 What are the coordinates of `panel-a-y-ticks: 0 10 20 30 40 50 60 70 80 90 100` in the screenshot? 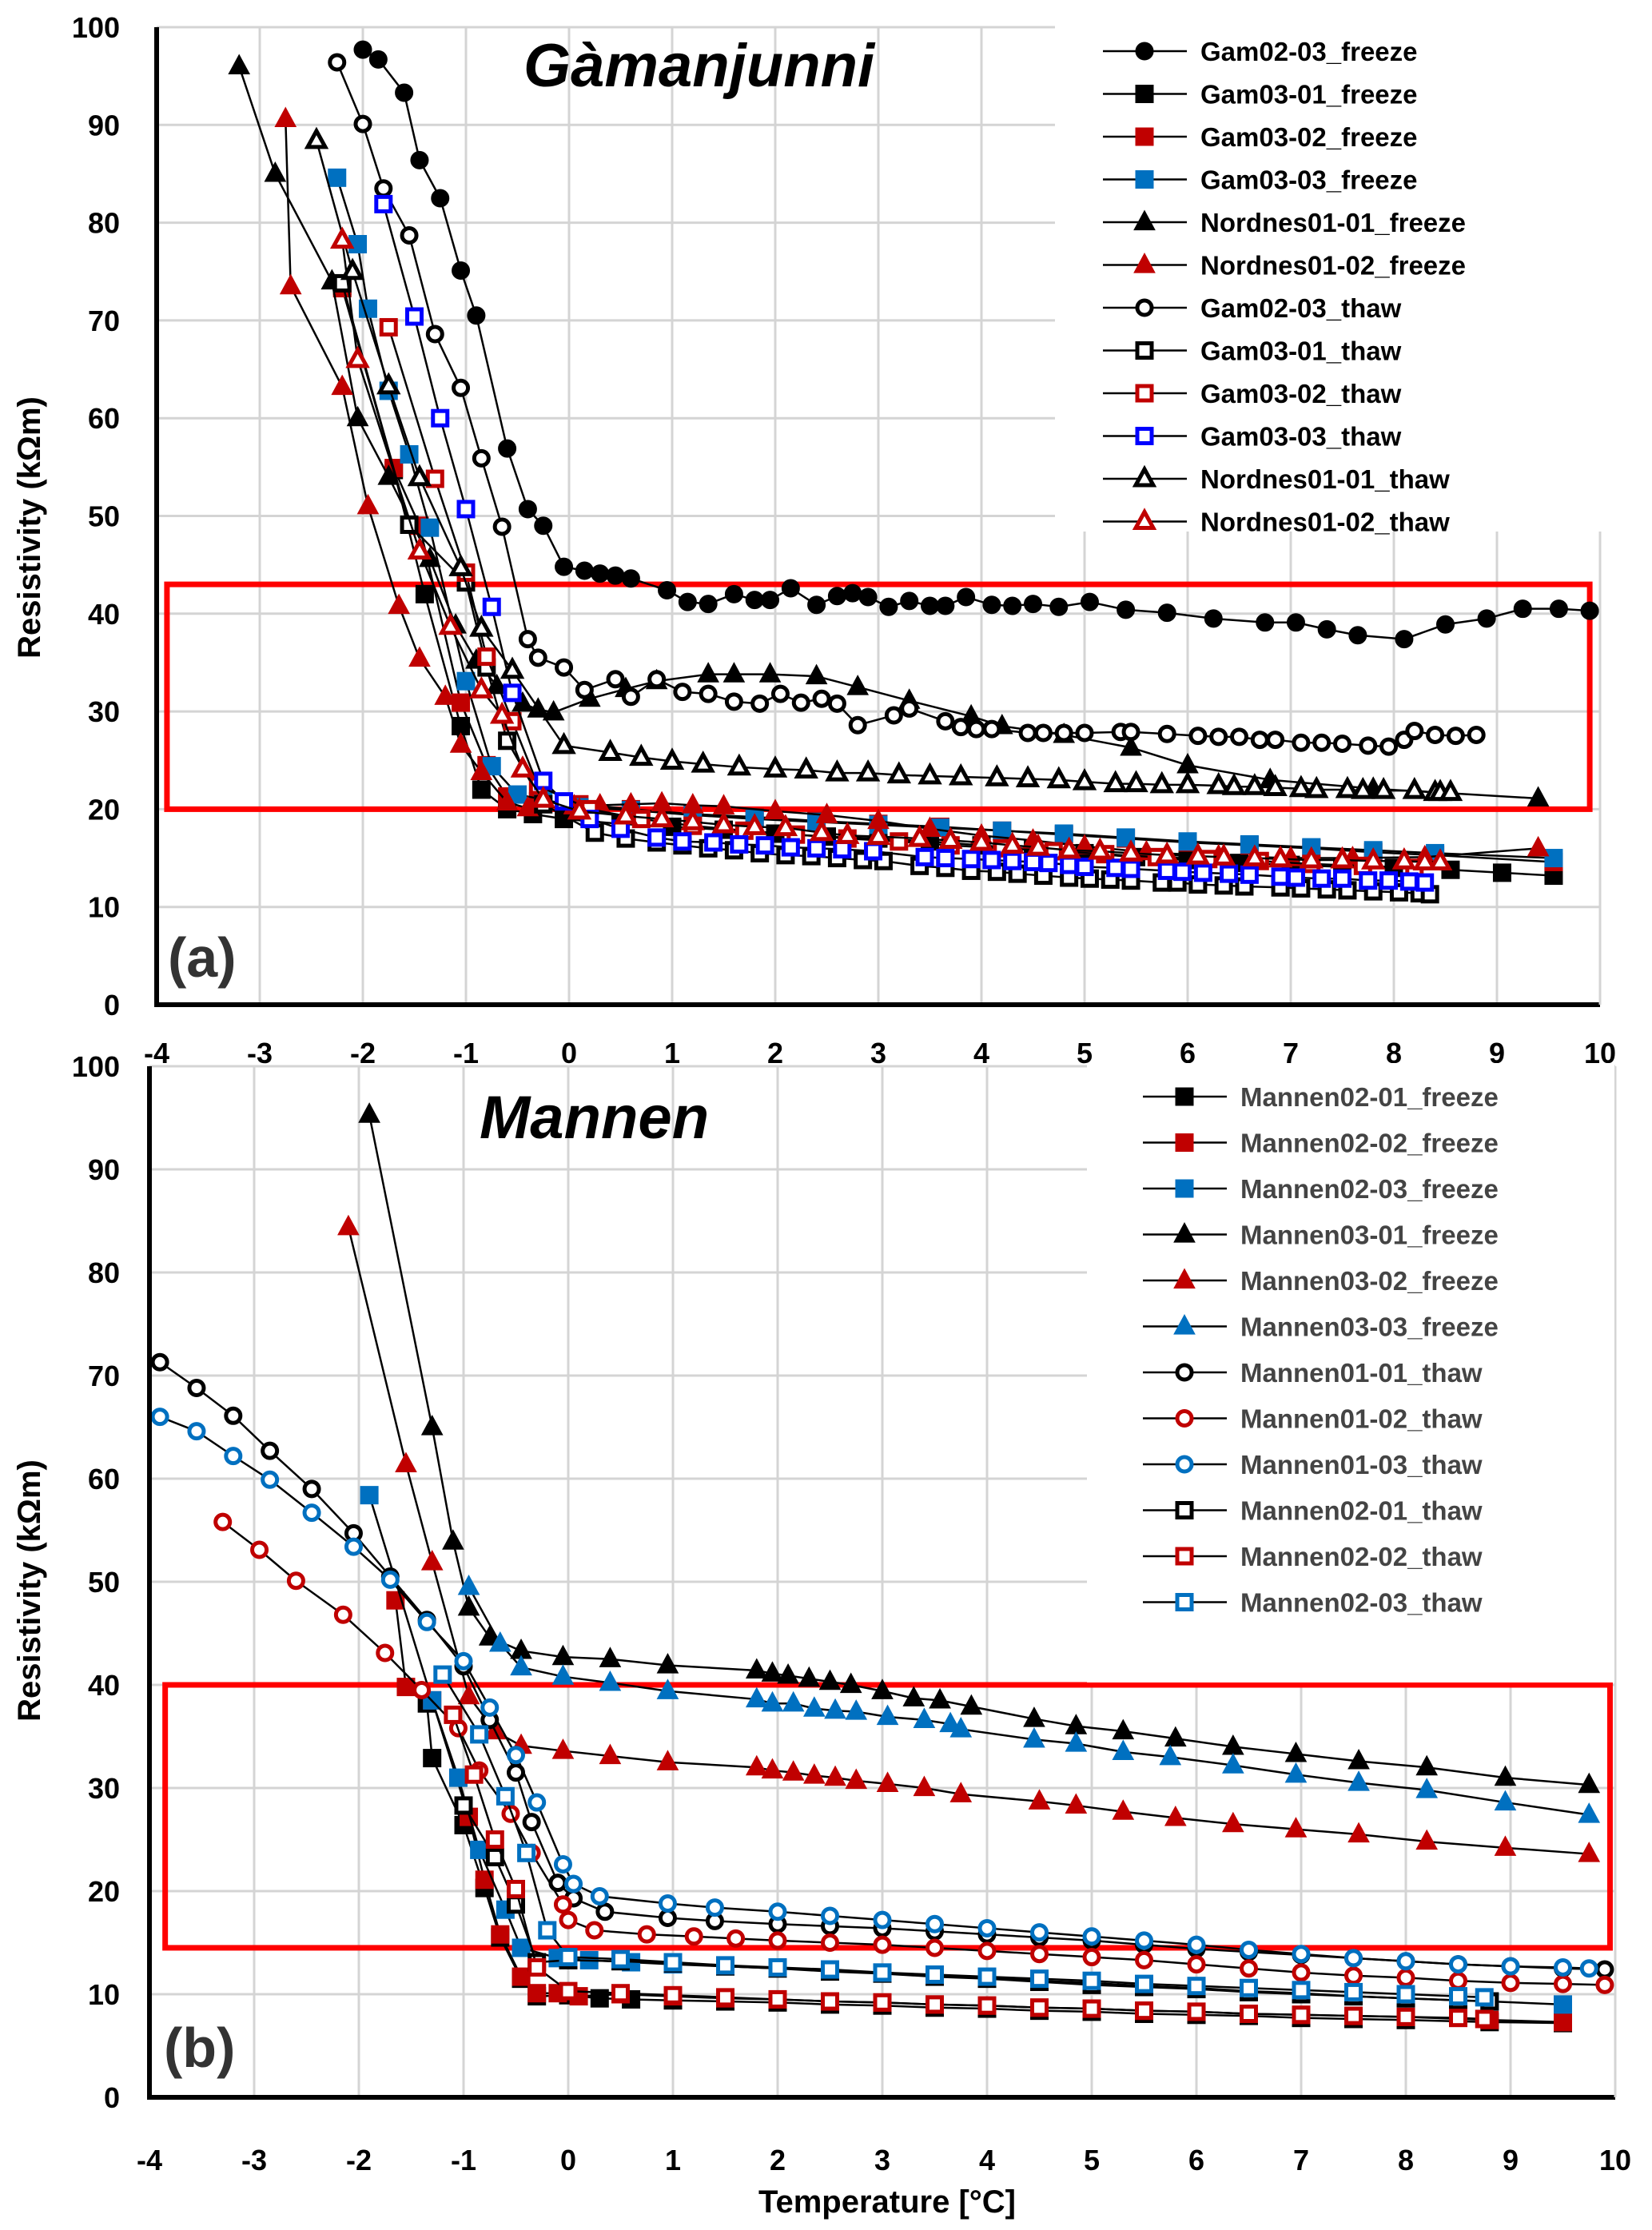 It's located at (96, 516).